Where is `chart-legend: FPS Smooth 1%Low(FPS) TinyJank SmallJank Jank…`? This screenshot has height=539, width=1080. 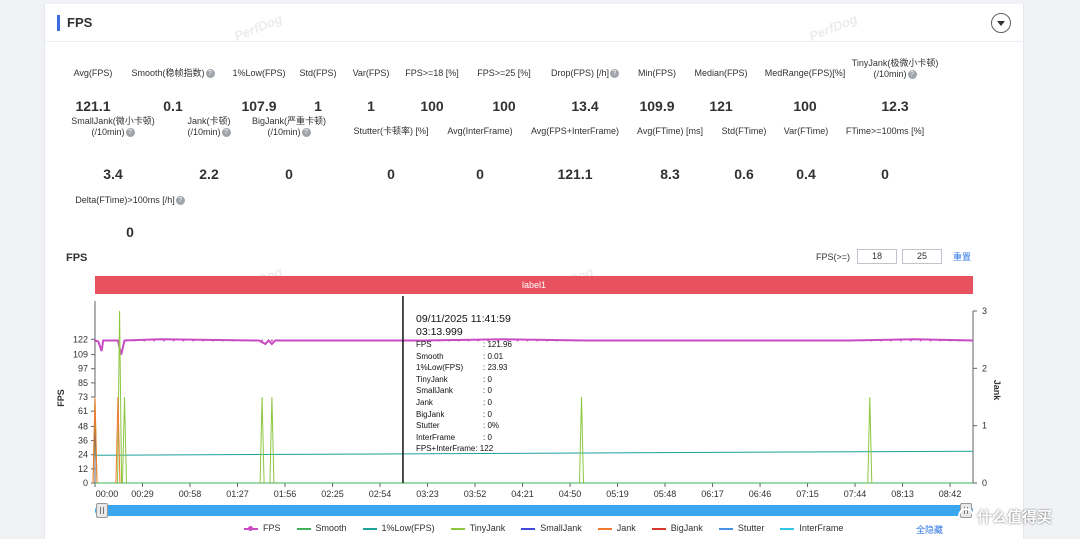 chart-legend: FPS Smooth 1%Low(FPS) TinyJank SmallJank Jank… is located at coordinates (551, 528).